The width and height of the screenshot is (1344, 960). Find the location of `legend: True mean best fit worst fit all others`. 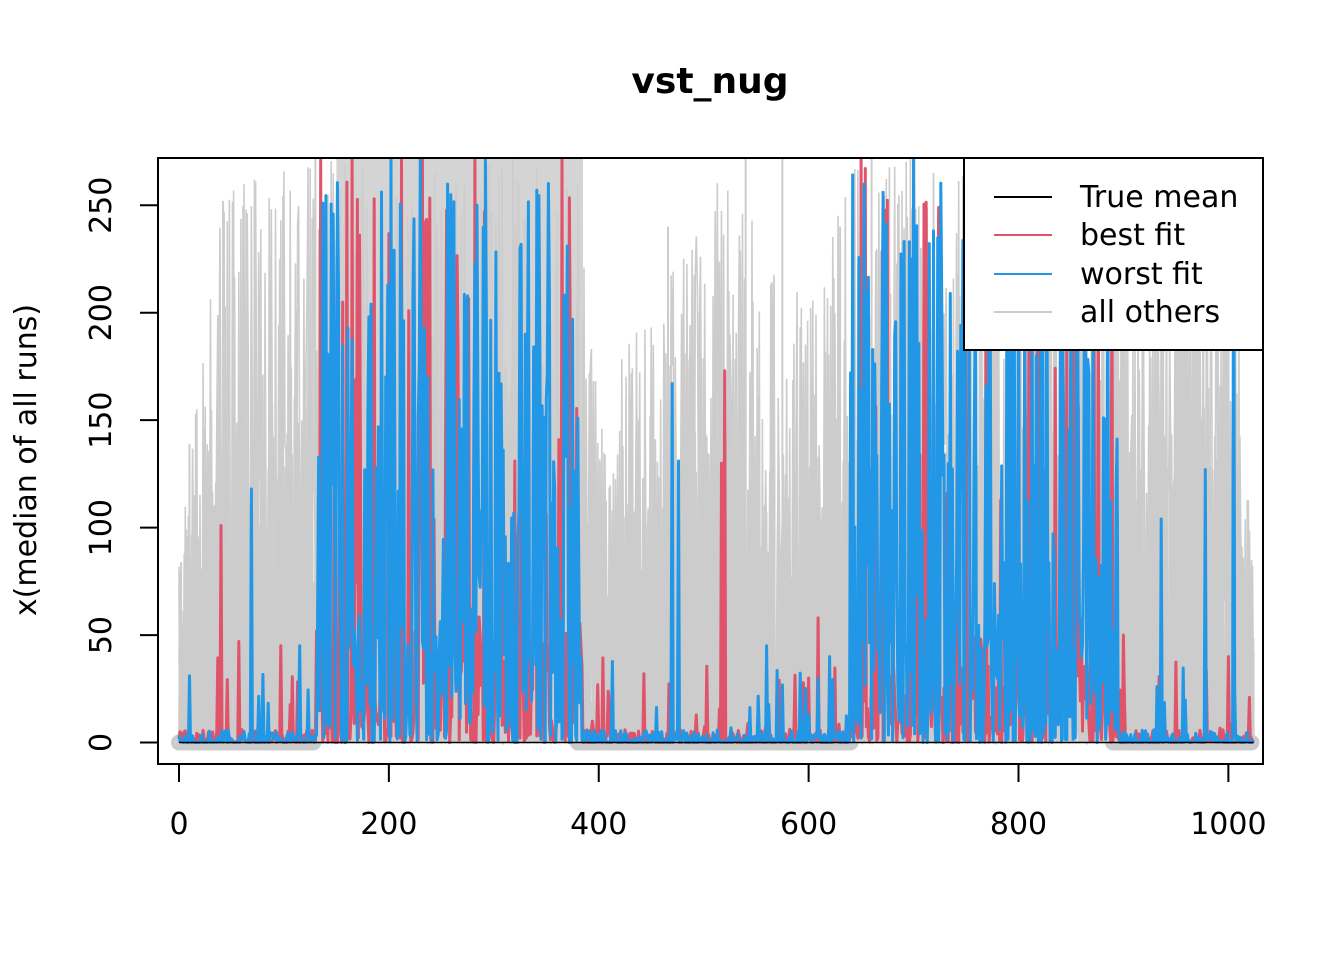

legend: True mean best fit worst fit all others is located at coordinates (1113, 254).